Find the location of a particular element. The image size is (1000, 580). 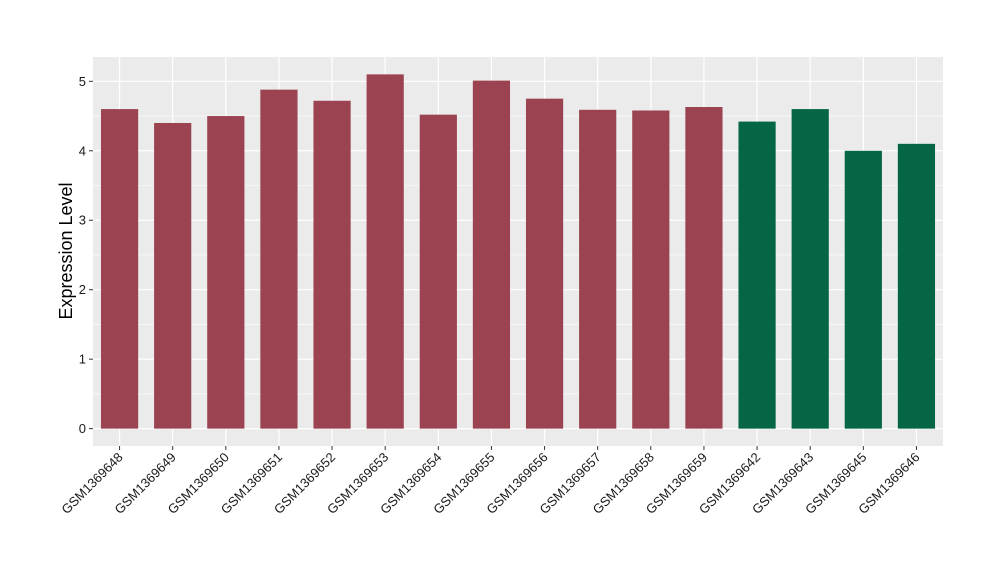

y-tick-label: 5 is located at coordinates (82, 81).